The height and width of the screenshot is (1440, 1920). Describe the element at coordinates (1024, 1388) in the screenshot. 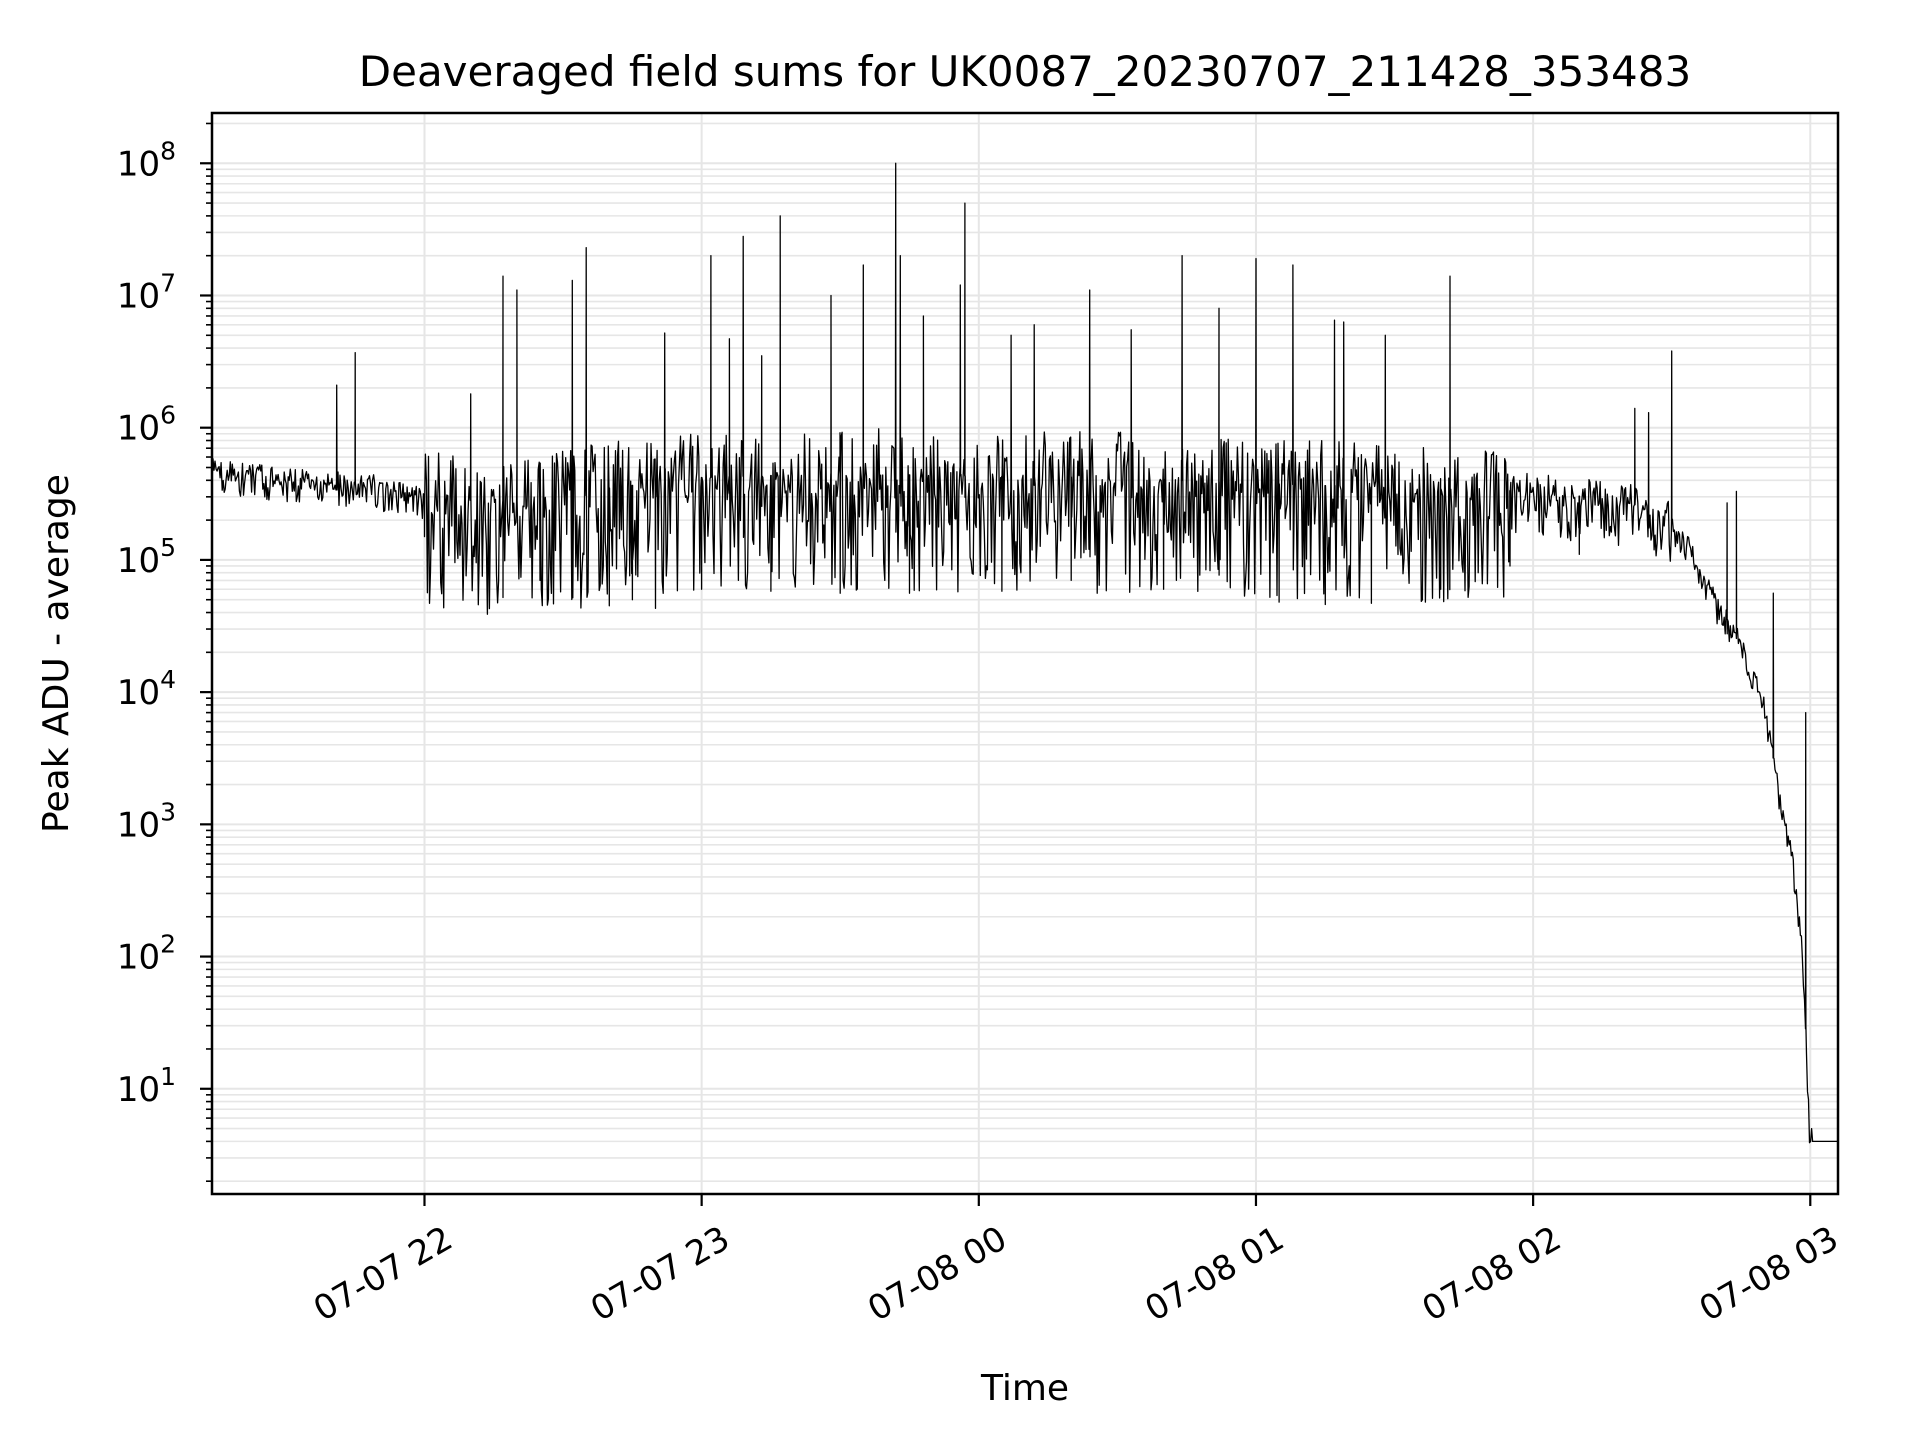

I see `x-axis-title: Time` at that location.